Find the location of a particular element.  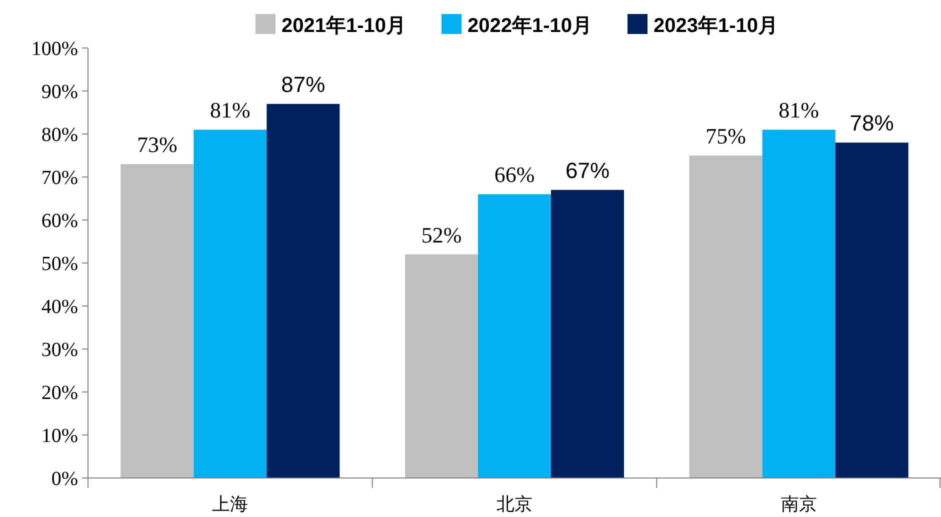

text: 75% is located at coordinates (726, 136).